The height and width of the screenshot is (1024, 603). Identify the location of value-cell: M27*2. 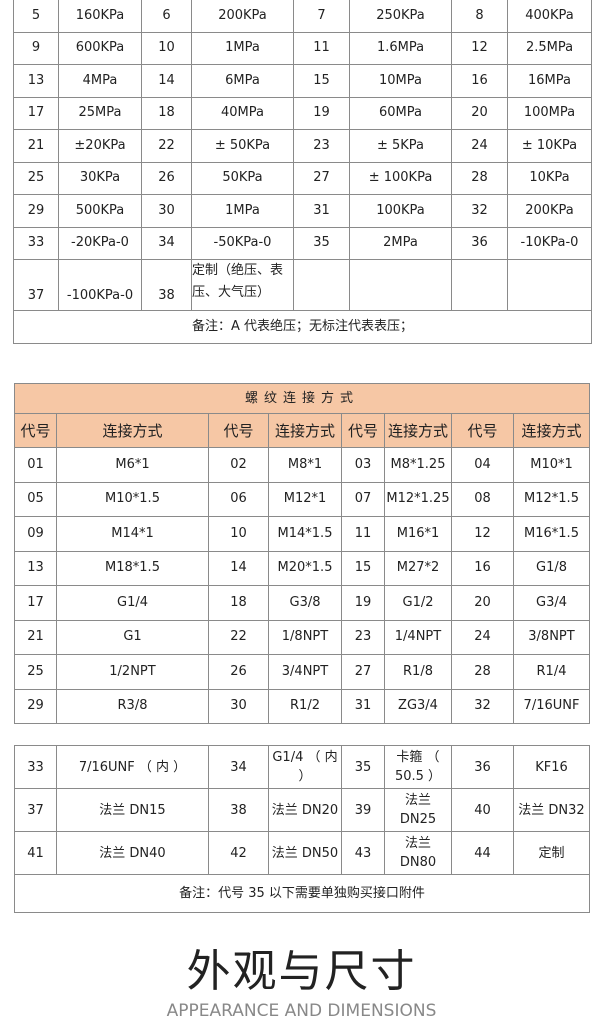
(418, 568).